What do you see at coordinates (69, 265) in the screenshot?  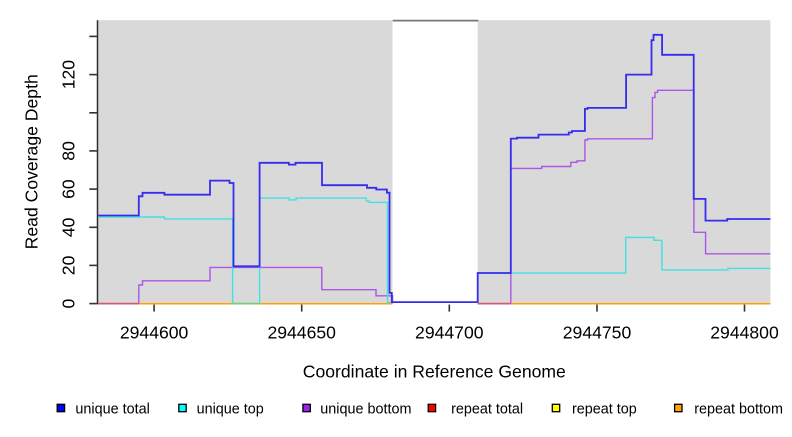 I see `svg-text: 20` at bounding box center [69, 265].